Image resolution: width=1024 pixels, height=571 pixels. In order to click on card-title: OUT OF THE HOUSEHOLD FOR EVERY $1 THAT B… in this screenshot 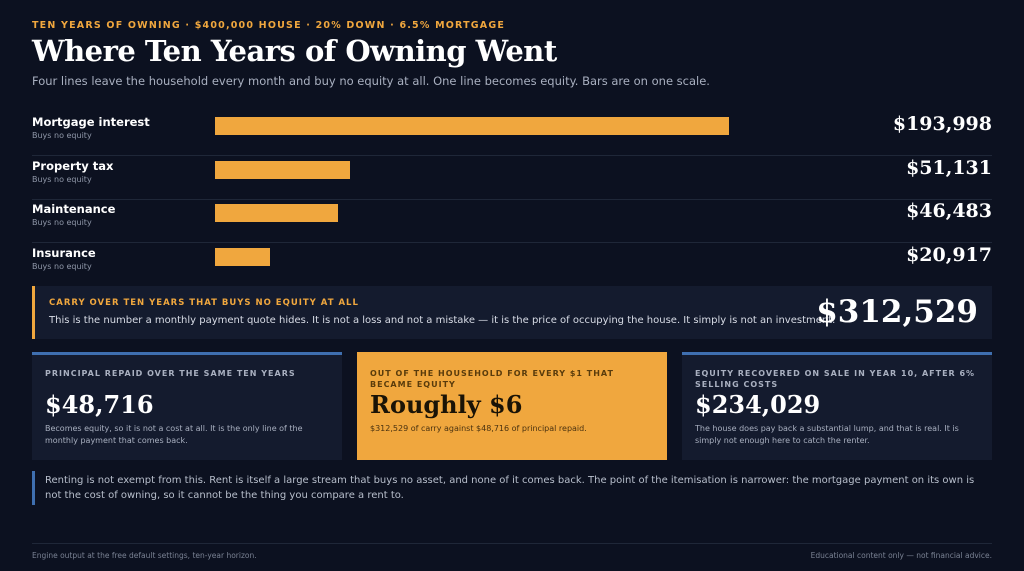, I will do `click(492, 379)`.